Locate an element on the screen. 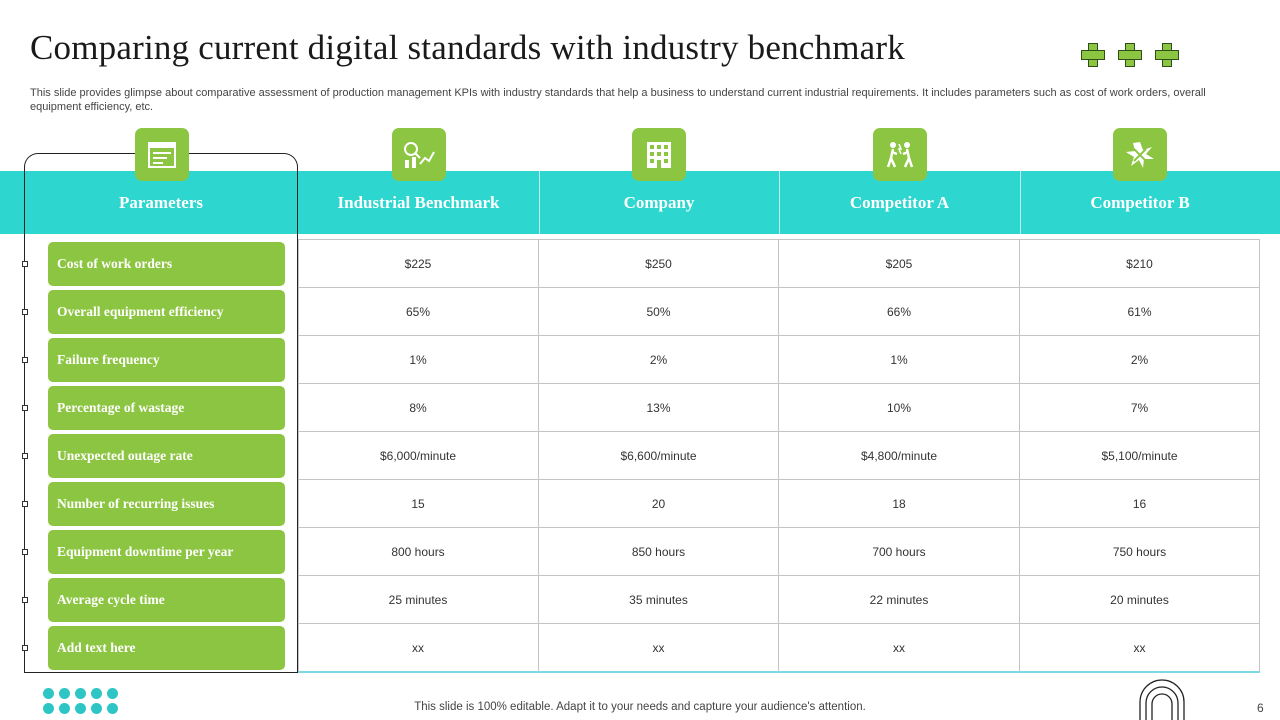  table-cell: 22 minutes is located at coordinates (899, 600).